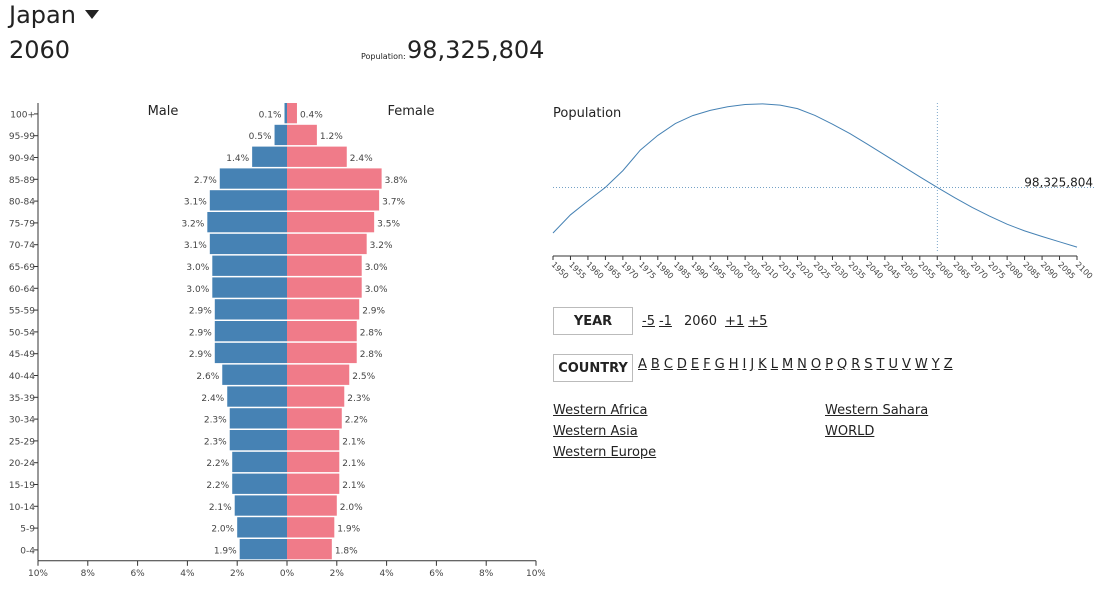  What do you see at coordinates (22, 333) in the screenshot?
I see `age-label: 50-54` at bounding box center [22, 333].